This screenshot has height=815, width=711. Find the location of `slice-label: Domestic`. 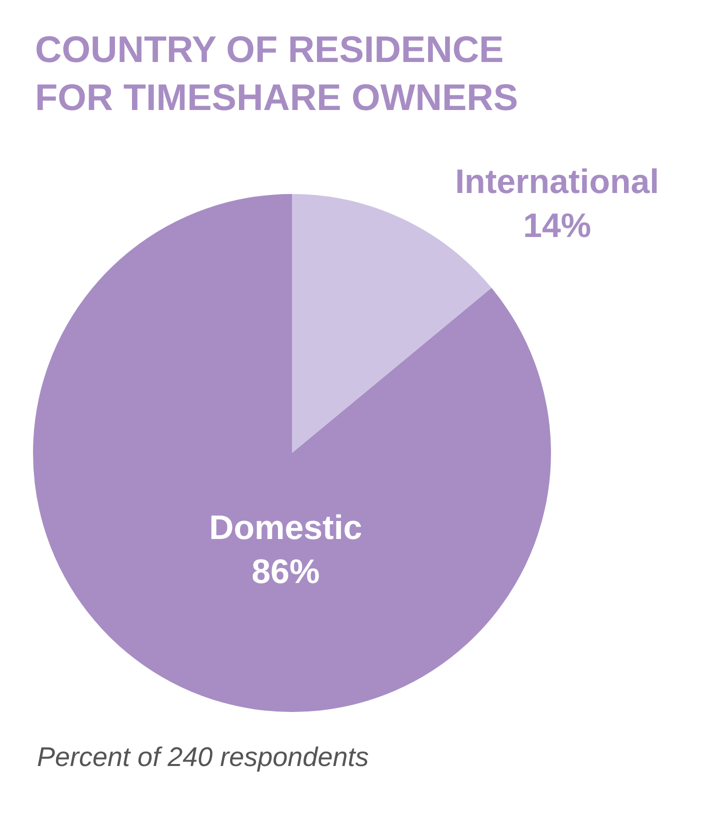

slice-label: Domestic is located at coordinates (285, 527).